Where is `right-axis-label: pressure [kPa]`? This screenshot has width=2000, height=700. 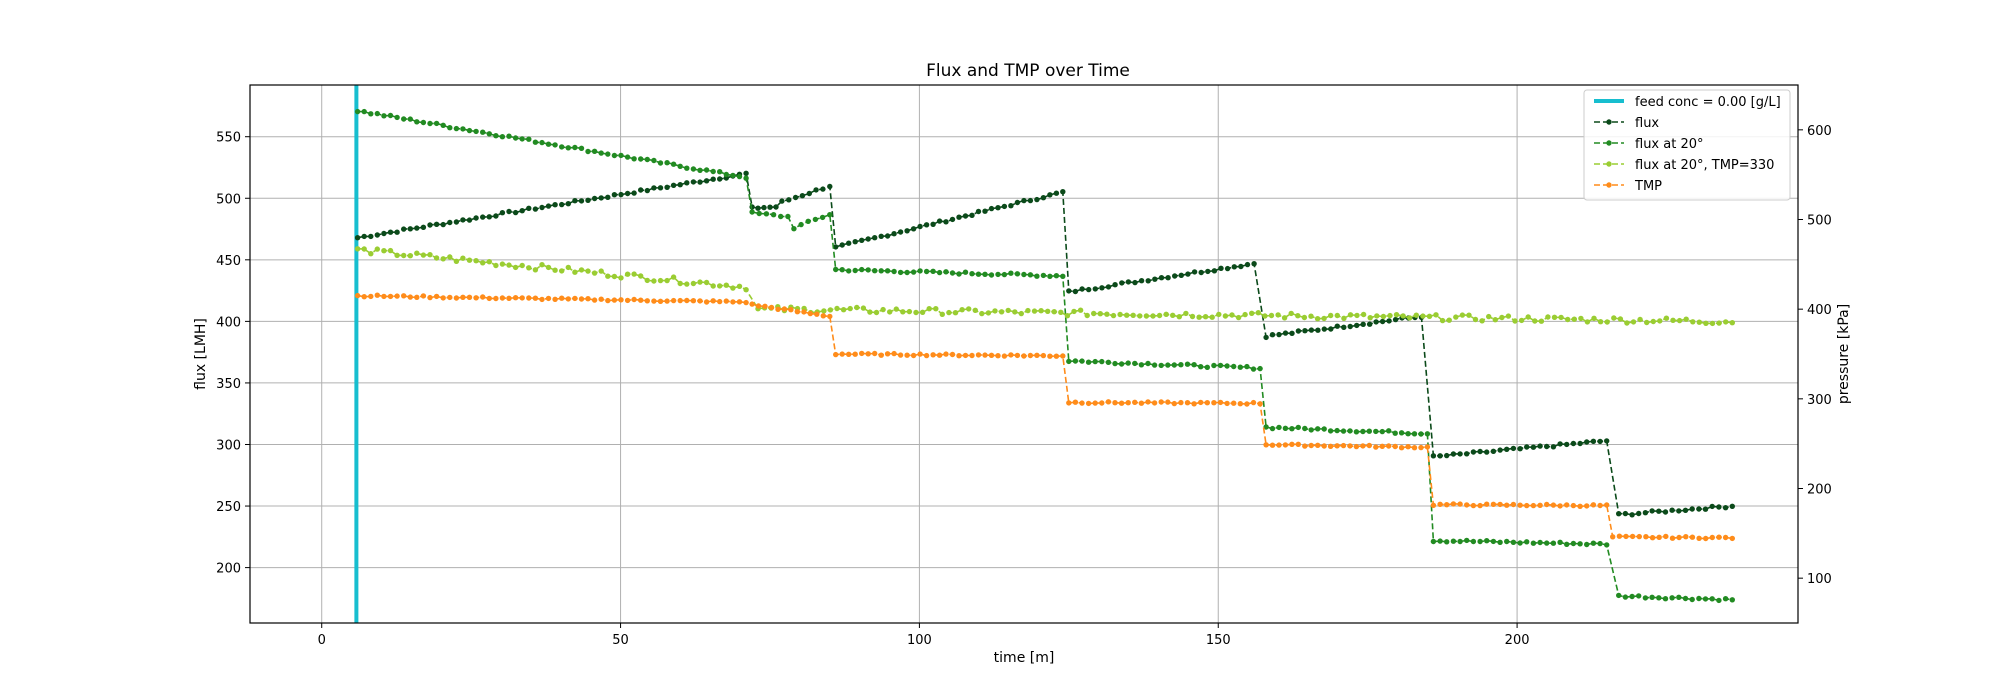 right-axis-label: pressure [kPa] is located at coordinates (1844, 354).